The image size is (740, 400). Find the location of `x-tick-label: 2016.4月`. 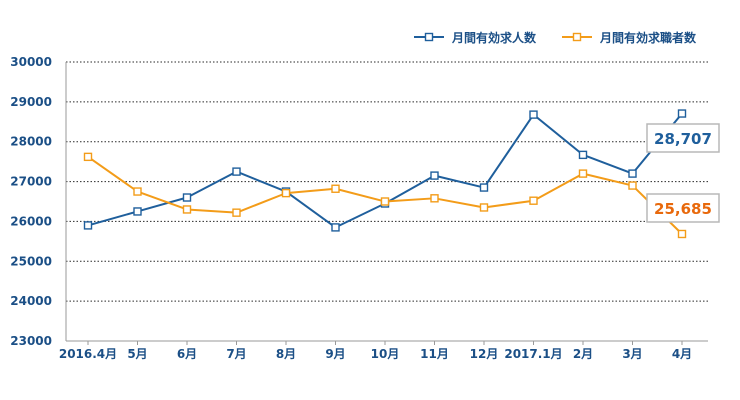

x-tick-label: 2016.4月 is located at coordinates (88, 354).